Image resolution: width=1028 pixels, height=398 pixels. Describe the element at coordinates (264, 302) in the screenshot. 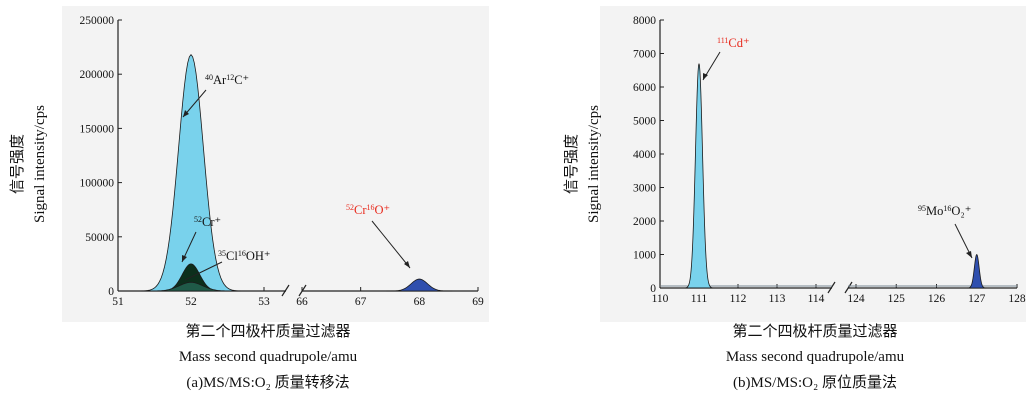

I see `panel-a-x-tick-label: 53` at that location.